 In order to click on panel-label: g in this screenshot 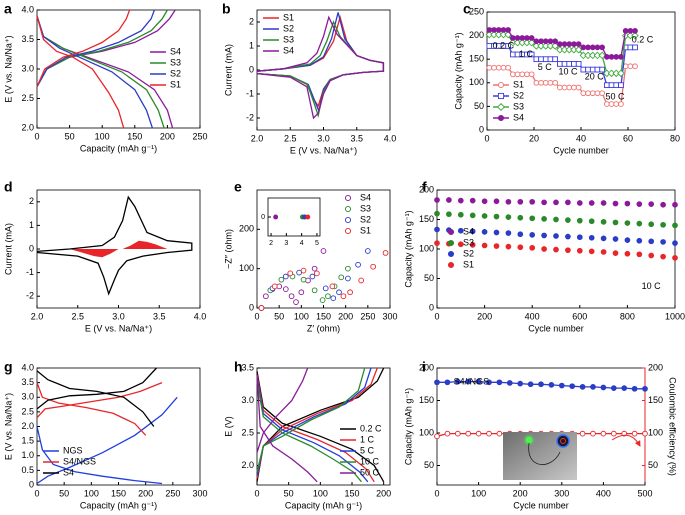, I will do `click(8, 367)`.